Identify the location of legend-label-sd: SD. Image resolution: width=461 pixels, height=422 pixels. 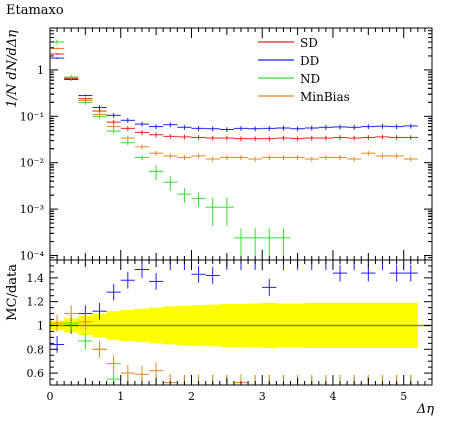
(309, 43).